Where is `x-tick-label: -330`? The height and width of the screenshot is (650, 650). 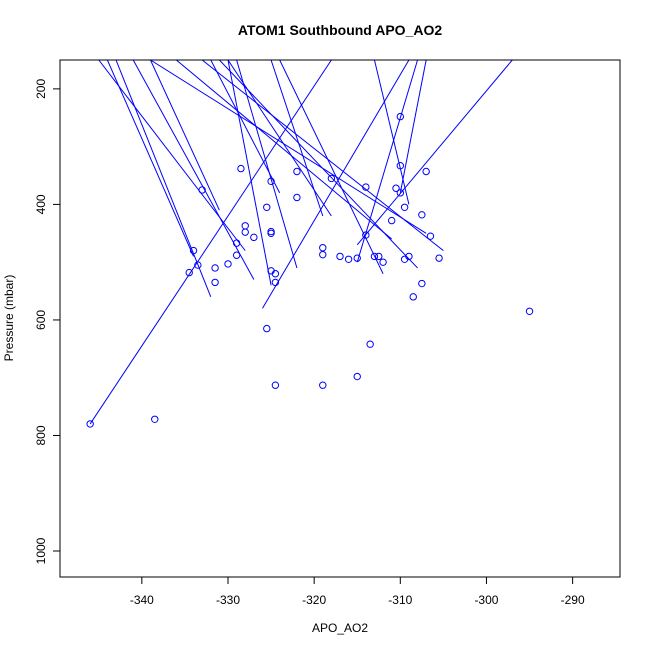 x-tick-label: -330 is located at coordinates (228, 600).